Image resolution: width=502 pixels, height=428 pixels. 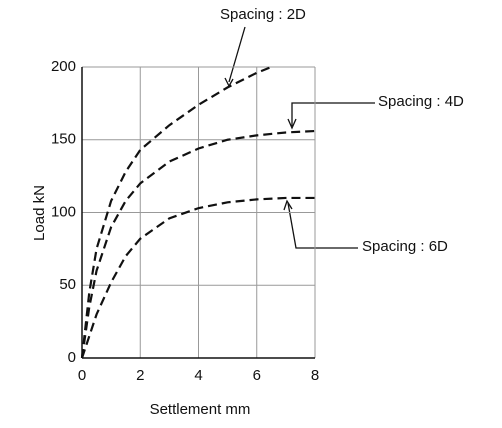 I want to click on y-axis-label: Load kN, so click(x=39, y=213).